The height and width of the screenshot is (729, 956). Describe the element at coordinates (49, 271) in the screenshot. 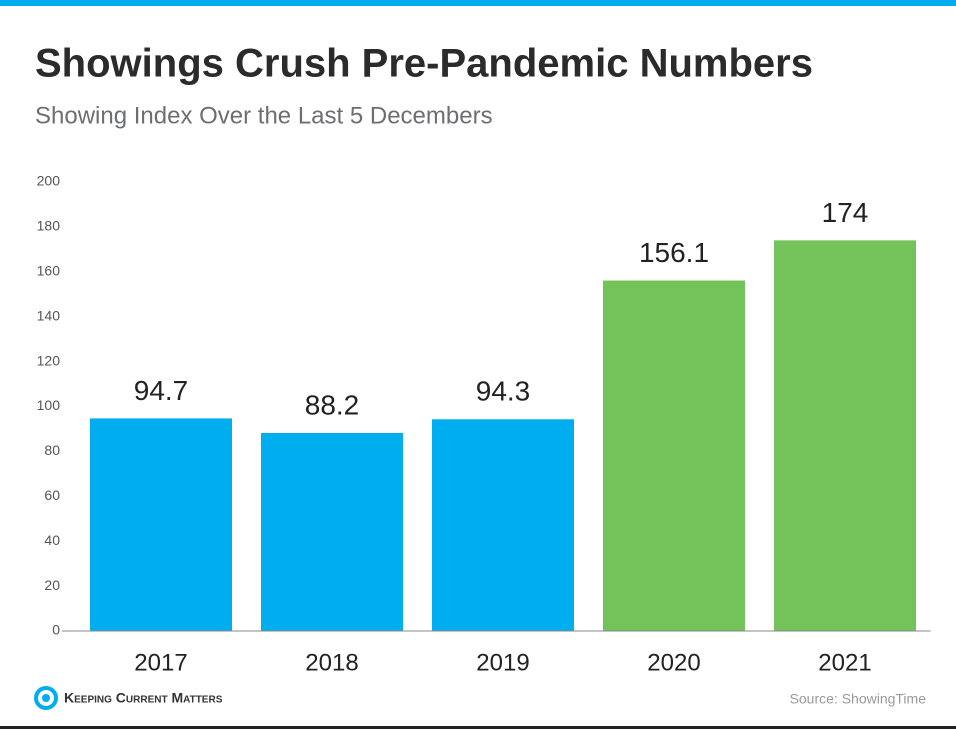

I see `y-tick-label: 160` at that location.